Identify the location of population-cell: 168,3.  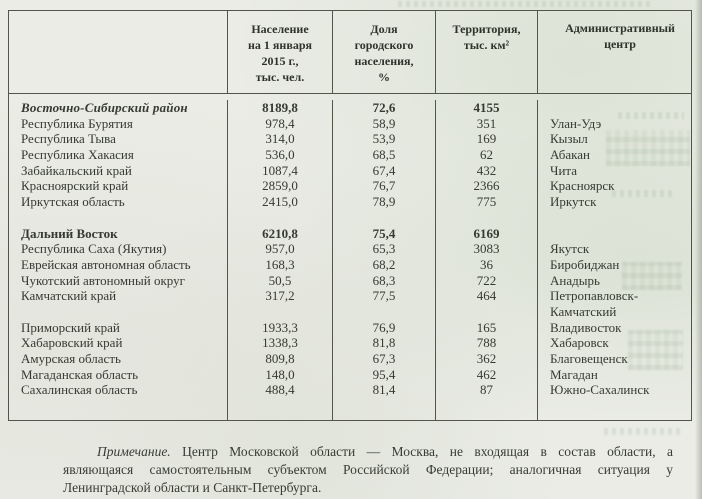
(280, 264).